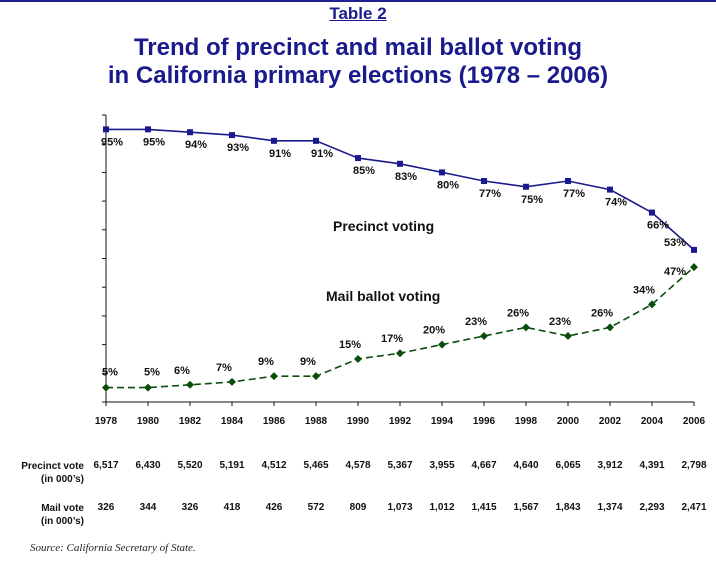 This screenshot has height=567, width=716. What do you see at coordinates (358, 421) in the screenshot?
I see `x-tick-label: 1990` at bounding box center [358, 421].